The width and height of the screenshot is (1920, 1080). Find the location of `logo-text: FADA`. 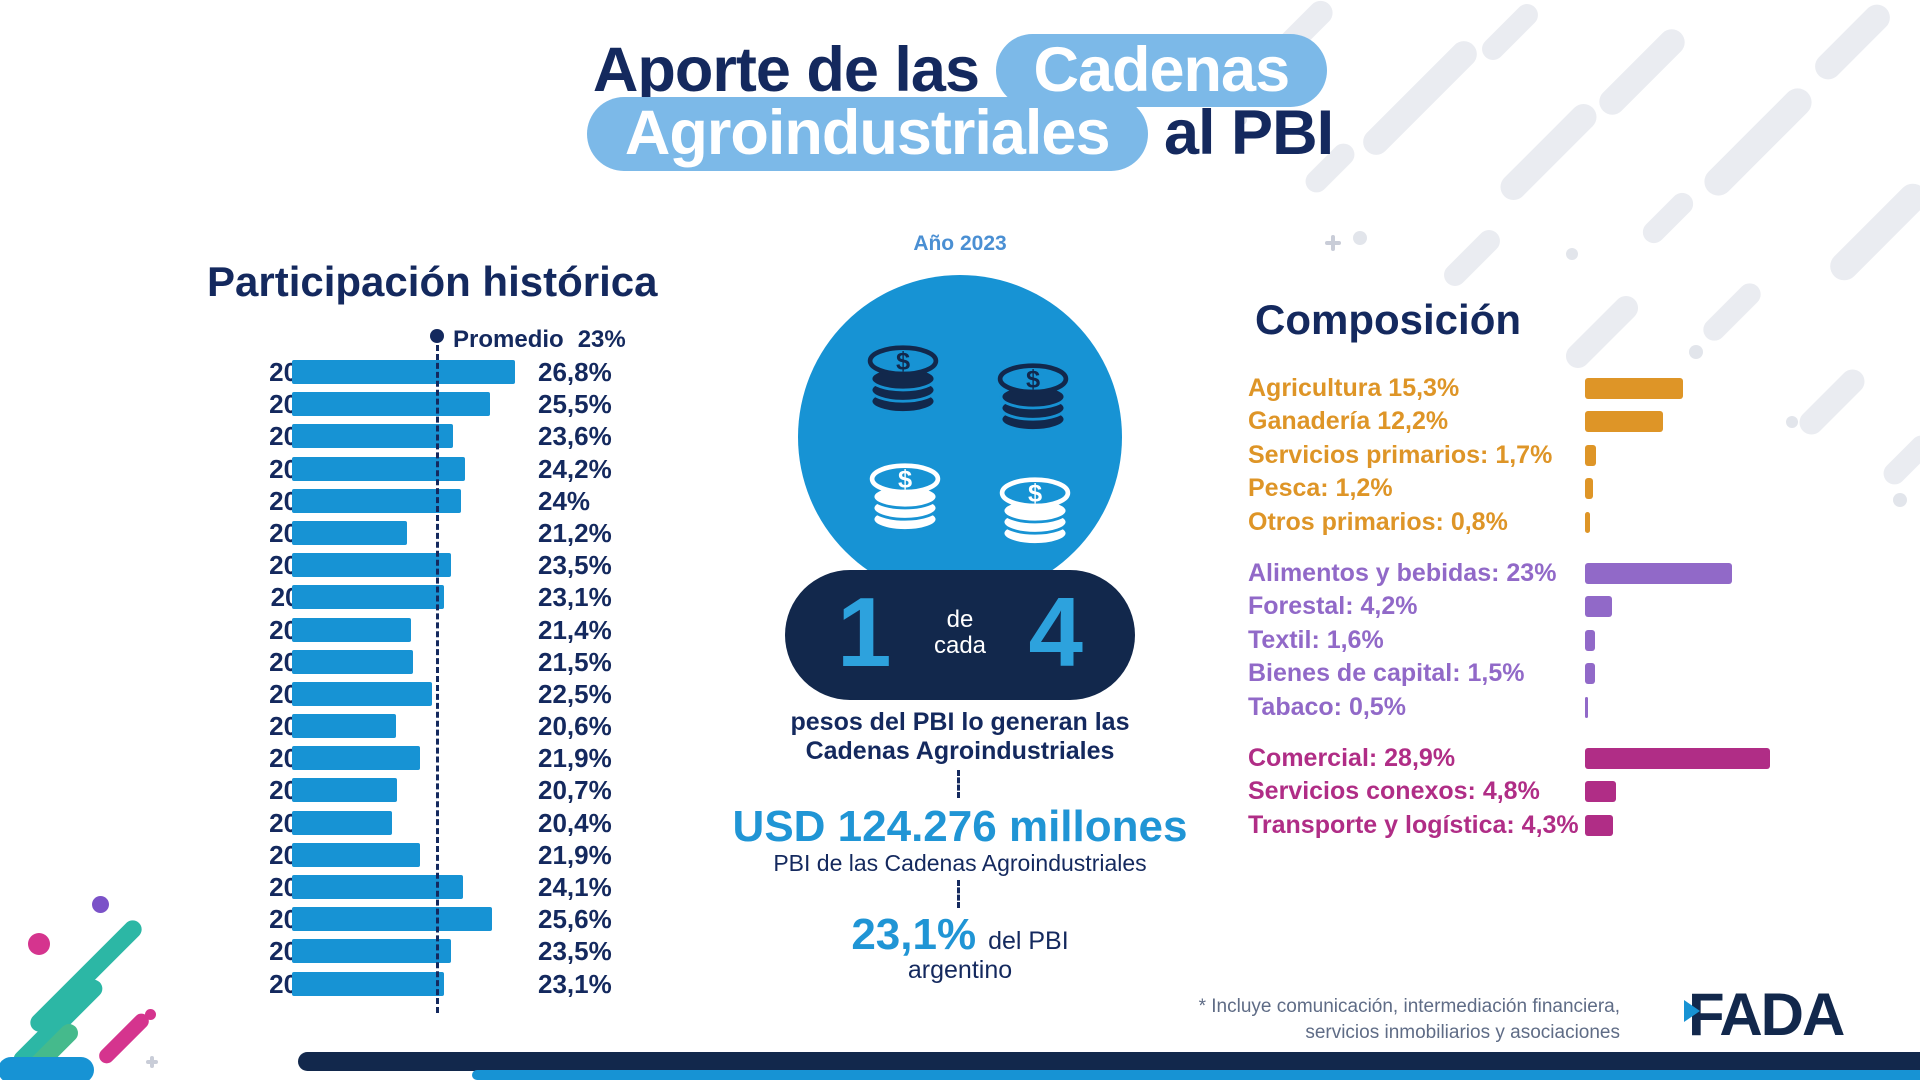

logo-text: FADA is located at coordinates (1766, 1014).